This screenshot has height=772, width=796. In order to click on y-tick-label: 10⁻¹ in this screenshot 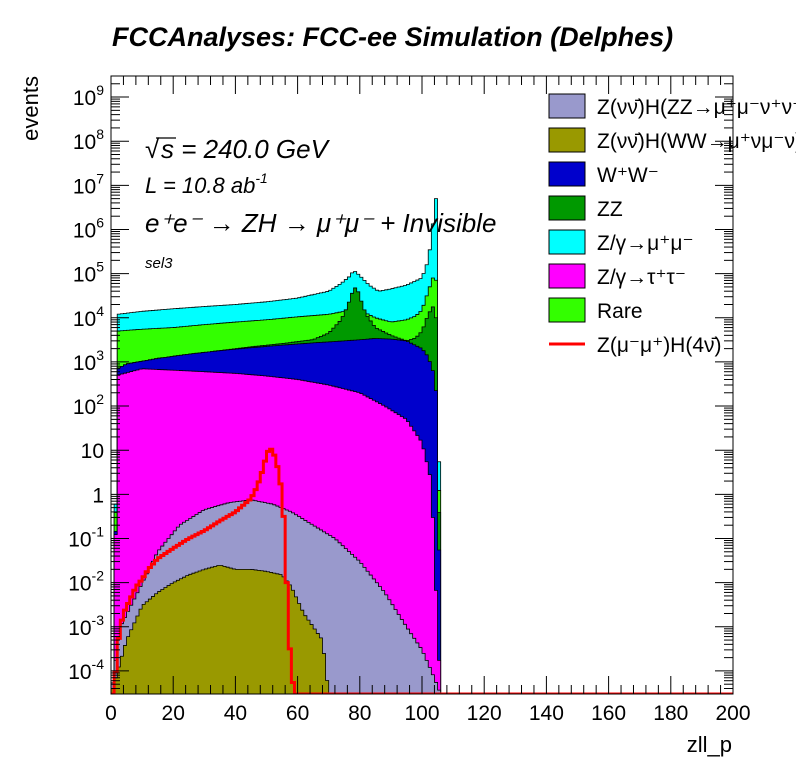, I will do `click(86, 537)`.